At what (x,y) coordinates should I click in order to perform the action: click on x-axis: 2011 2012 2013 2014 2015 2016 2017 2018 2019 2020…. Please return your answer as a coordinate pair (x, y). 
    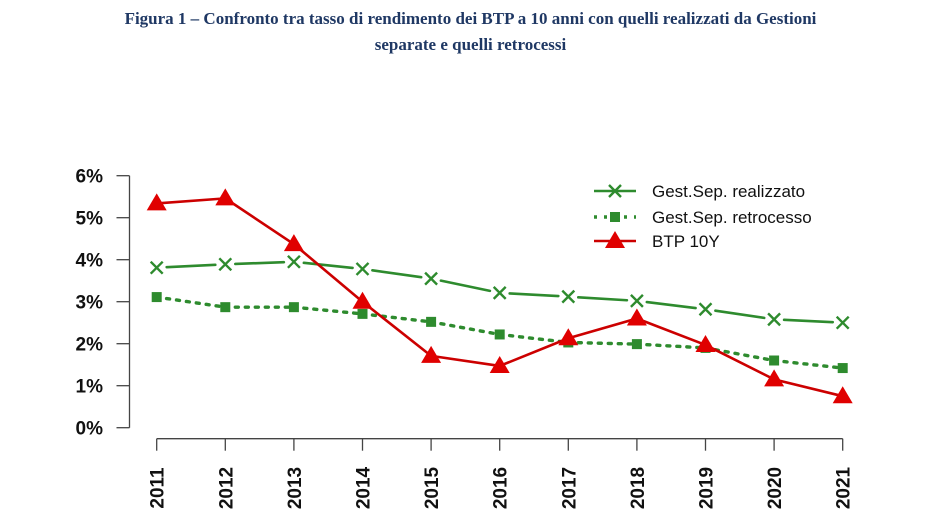
    Looking at the image, I should click on (501, 473).